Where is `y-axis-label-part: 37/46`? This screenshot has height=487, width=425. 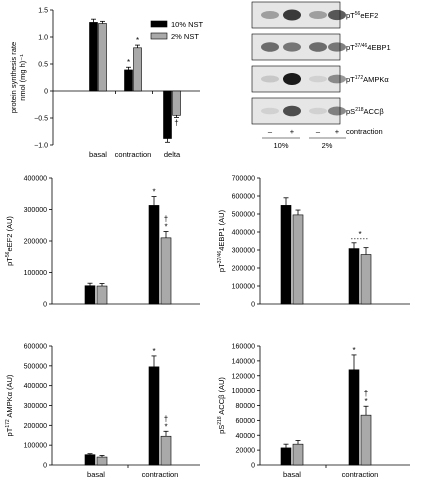
y-axis-label-part: 37/46 is located at coordinates (220, 257).